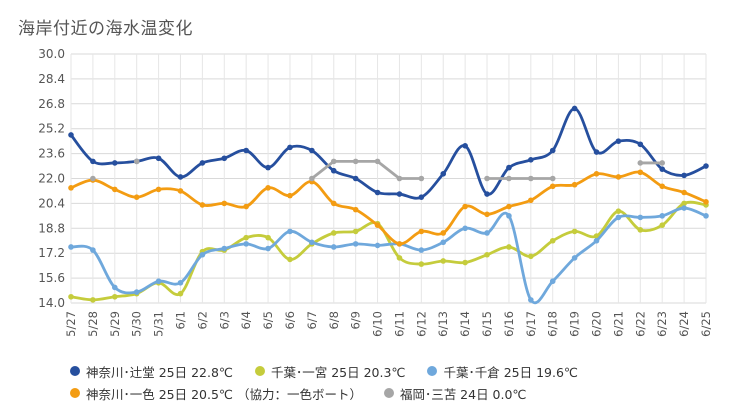  Describe the element at coordinates (115, 324) in the screenshot. I see `x-tick-label: 5/29` at that location.